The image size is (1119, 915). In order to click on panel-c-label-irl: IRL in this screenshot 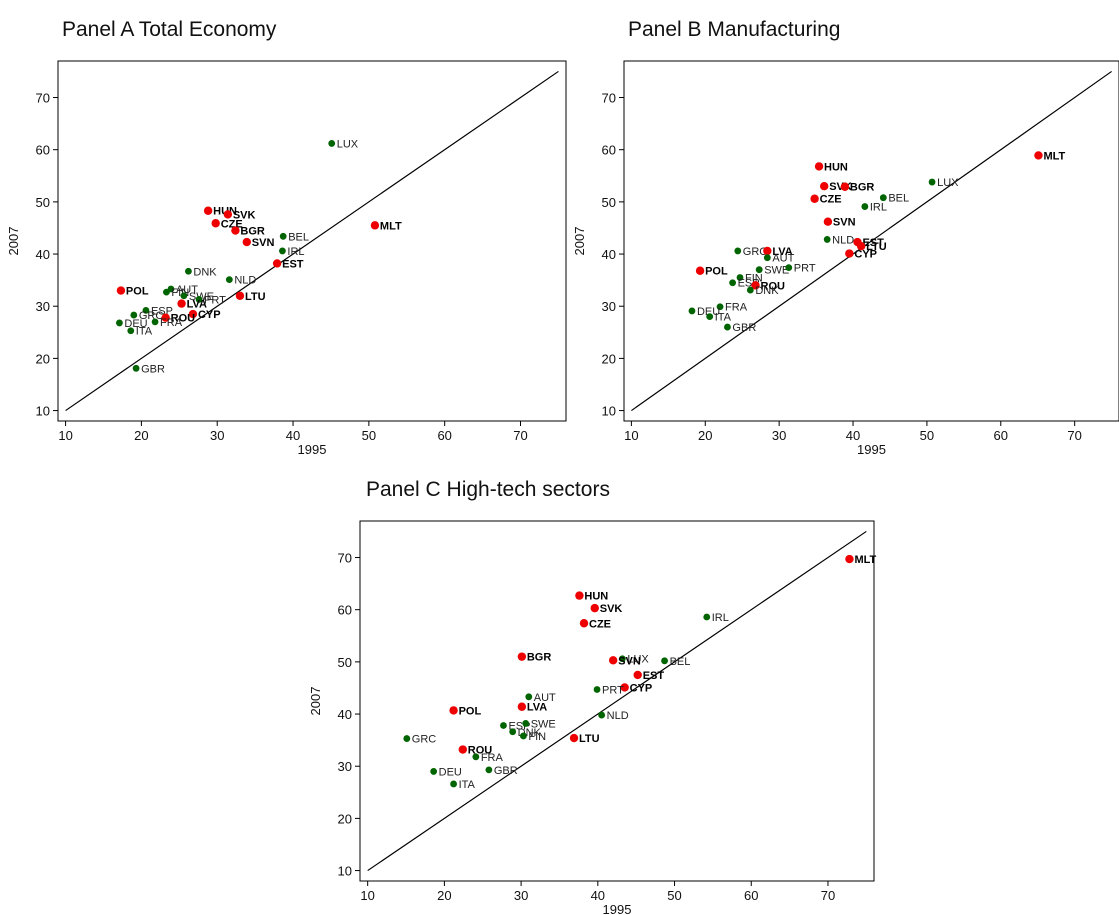, I will do `click(720, 618)`.